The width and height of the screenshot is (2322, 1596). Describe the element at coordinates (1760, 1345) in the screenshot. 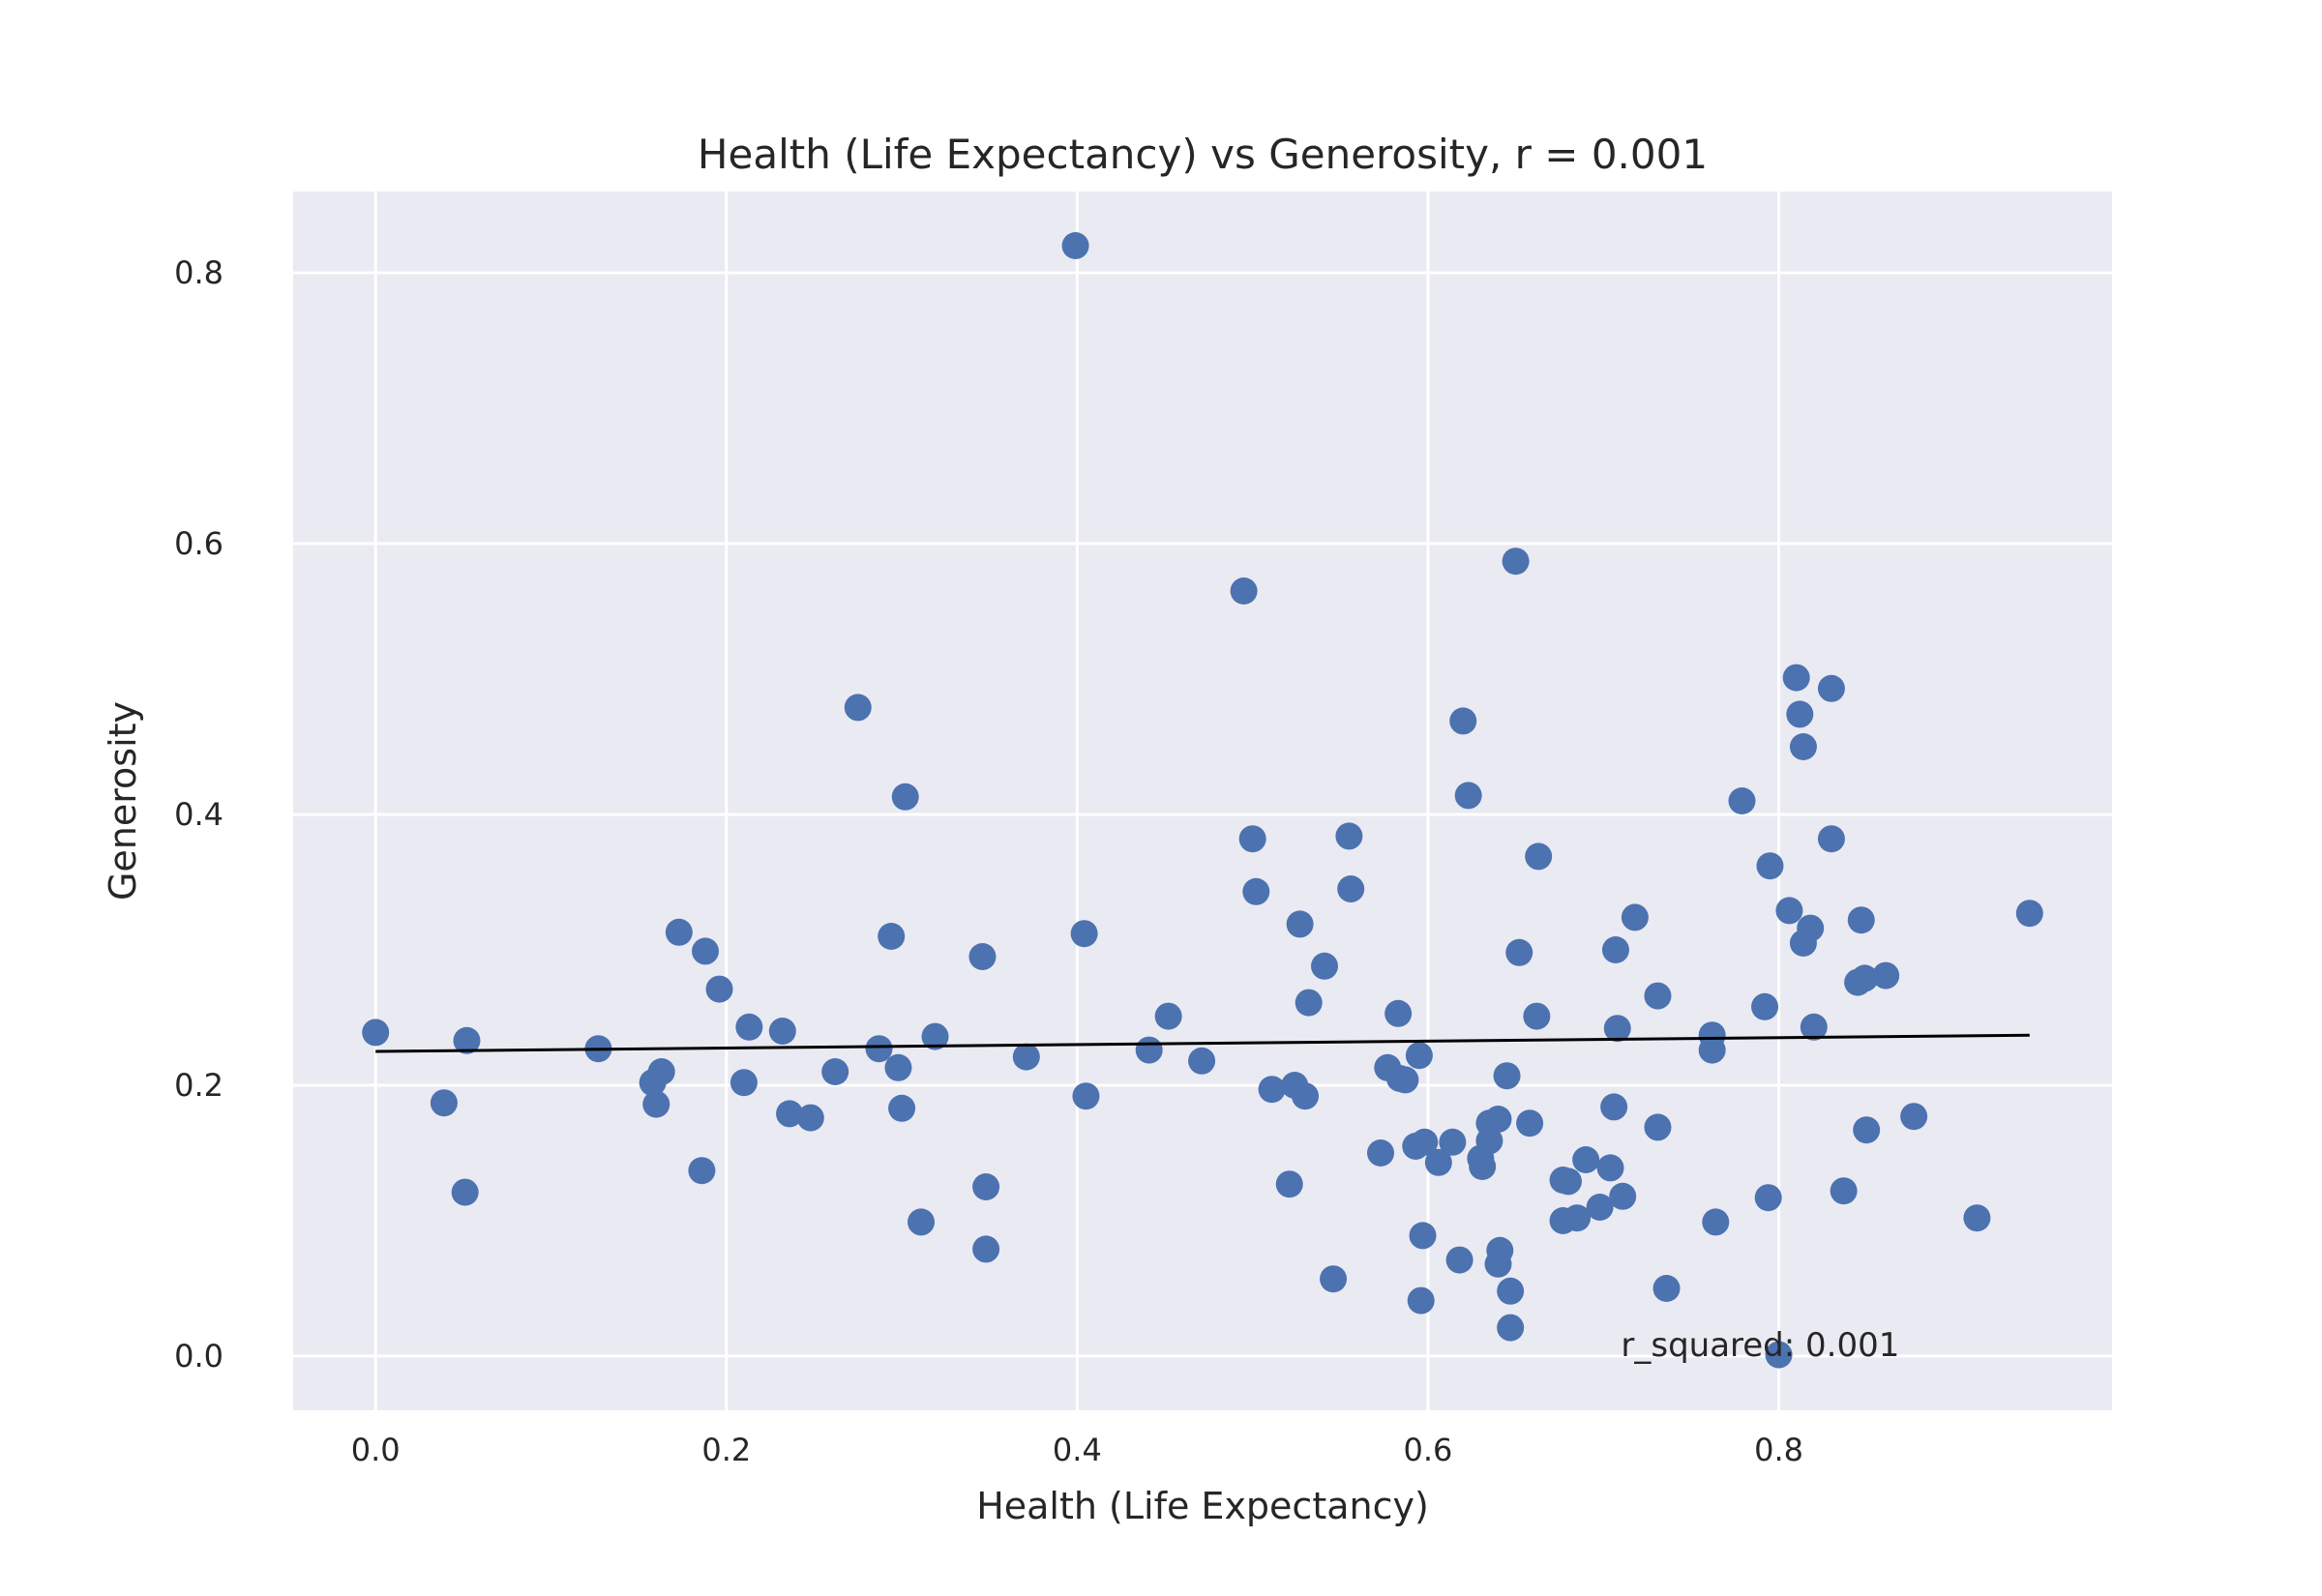

I see `r-squared-annotation: r_squared: 0.001` at that location.